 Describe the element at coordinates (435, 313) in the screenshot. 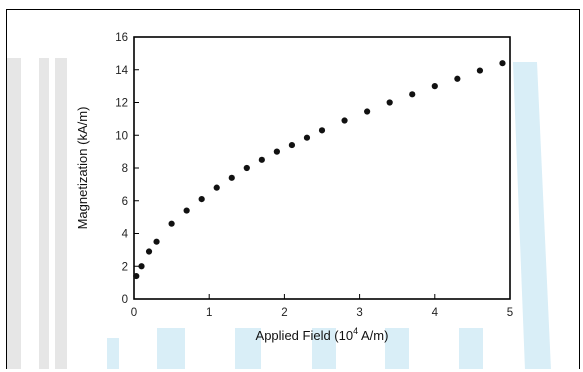

I see `x-tick-label: 4` at that location.